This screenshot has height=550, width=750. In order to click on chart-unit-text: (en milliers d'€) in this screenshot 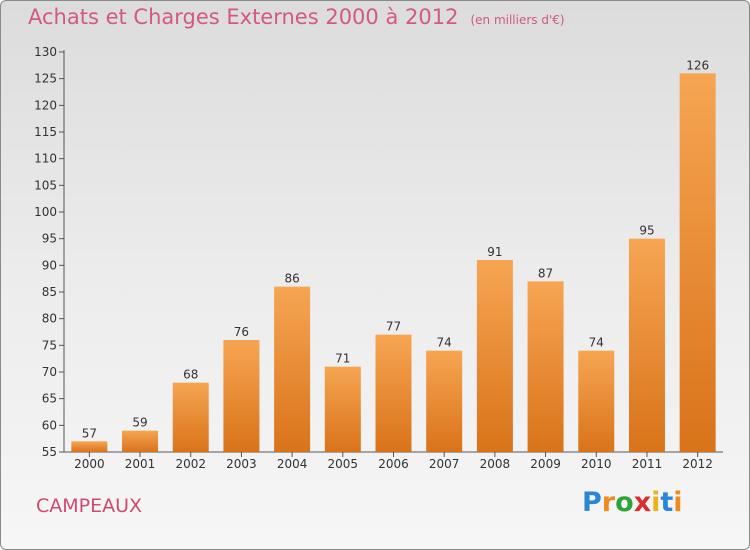, I will do `click(517, 20)`.